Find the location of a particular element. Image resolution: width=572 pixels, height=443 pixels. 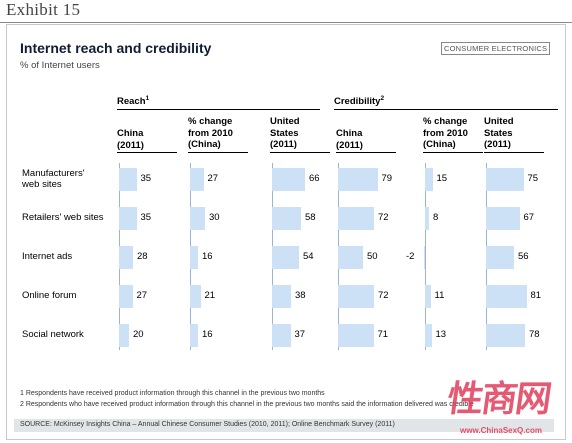

column-header-0: China (2011) is located at coordinates (130, 139).